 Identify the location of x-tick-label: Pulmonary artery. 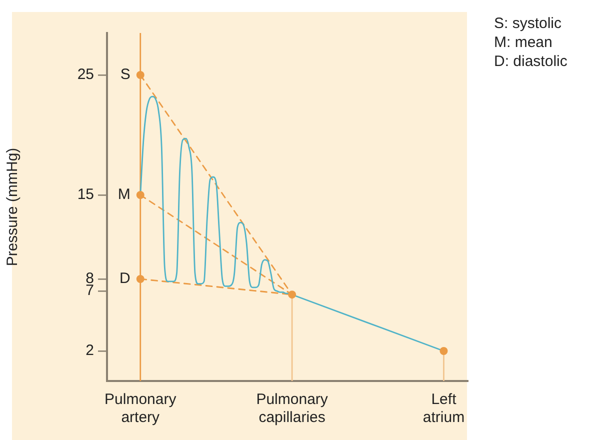
(140, 408).